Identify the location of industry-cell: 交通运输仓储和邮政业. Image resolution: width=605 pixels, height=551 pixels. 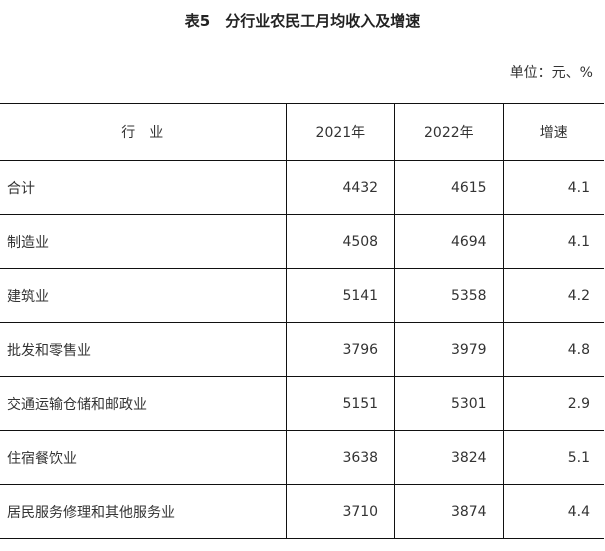
(143, 403).